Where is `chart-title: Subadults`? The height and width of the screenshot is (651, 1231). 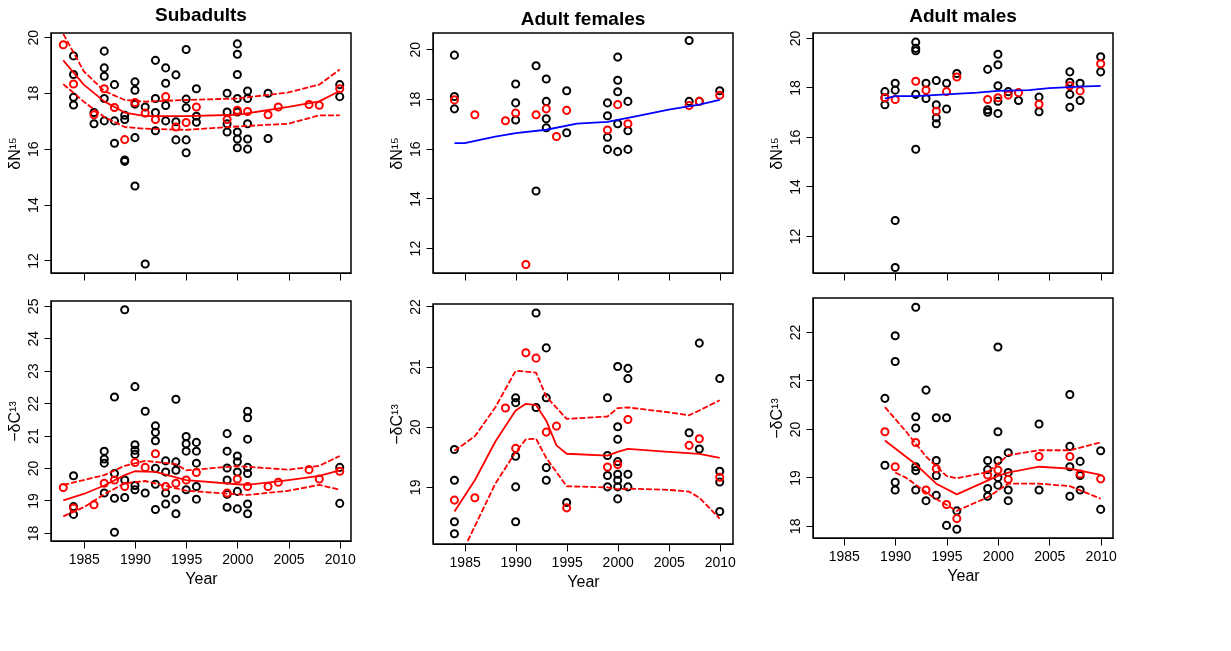
chart-title: Subadults is located at coordinates (201, 15).